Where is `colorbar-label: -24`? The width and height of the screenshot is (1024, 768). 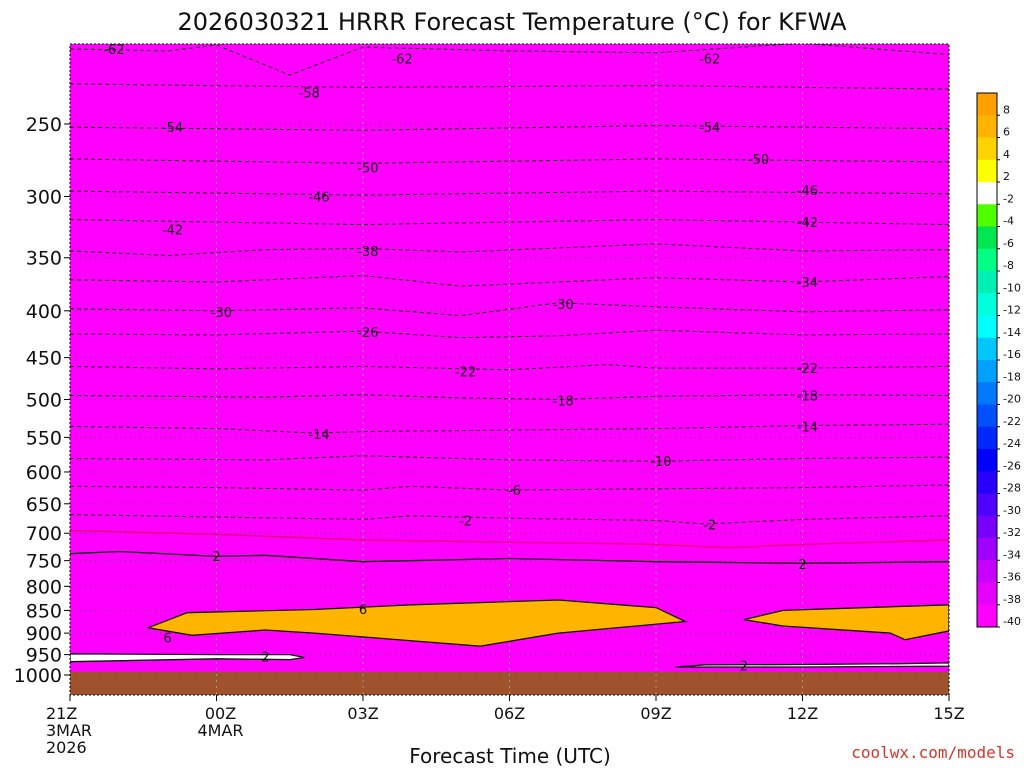 colorbar-label: -24 is located at coordinates (1012, 443).